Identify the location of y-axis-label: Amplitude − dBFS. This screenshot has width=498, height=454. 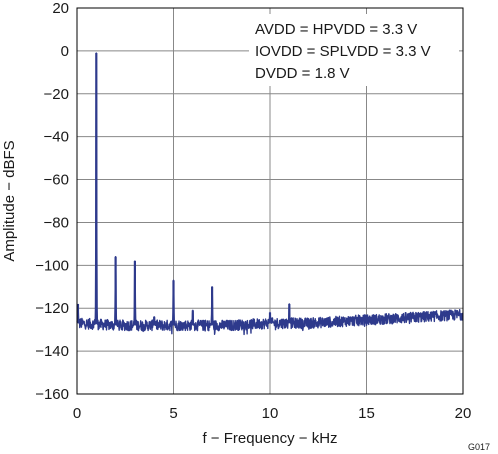
(9, 200).